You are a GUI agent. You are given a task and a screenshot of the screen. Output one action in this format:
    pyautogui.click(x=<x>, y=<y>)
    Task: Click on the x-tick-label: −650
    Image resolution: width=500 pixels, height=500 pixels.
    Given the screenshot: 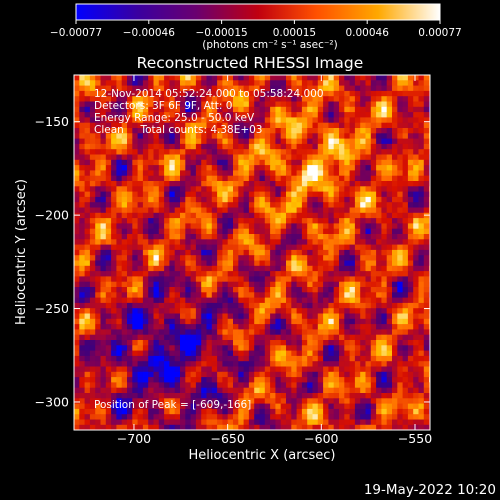 What is the action you would take?
    pyautogui.click(x=227, y=438)
    